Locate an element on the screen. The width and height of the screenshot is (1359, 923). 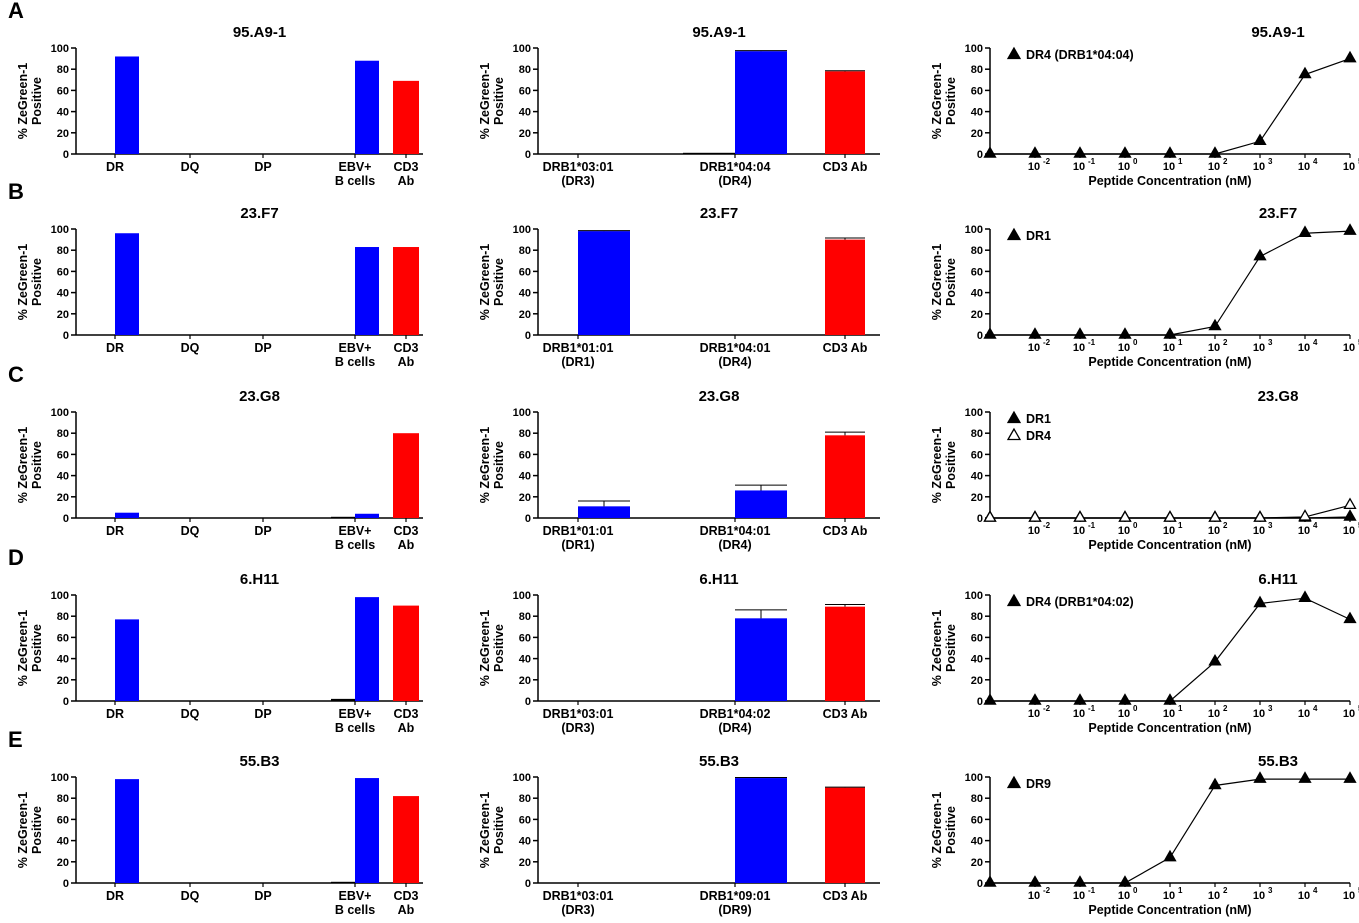
category-label: DRB1*04:02 is located at coordinates (735, 714).